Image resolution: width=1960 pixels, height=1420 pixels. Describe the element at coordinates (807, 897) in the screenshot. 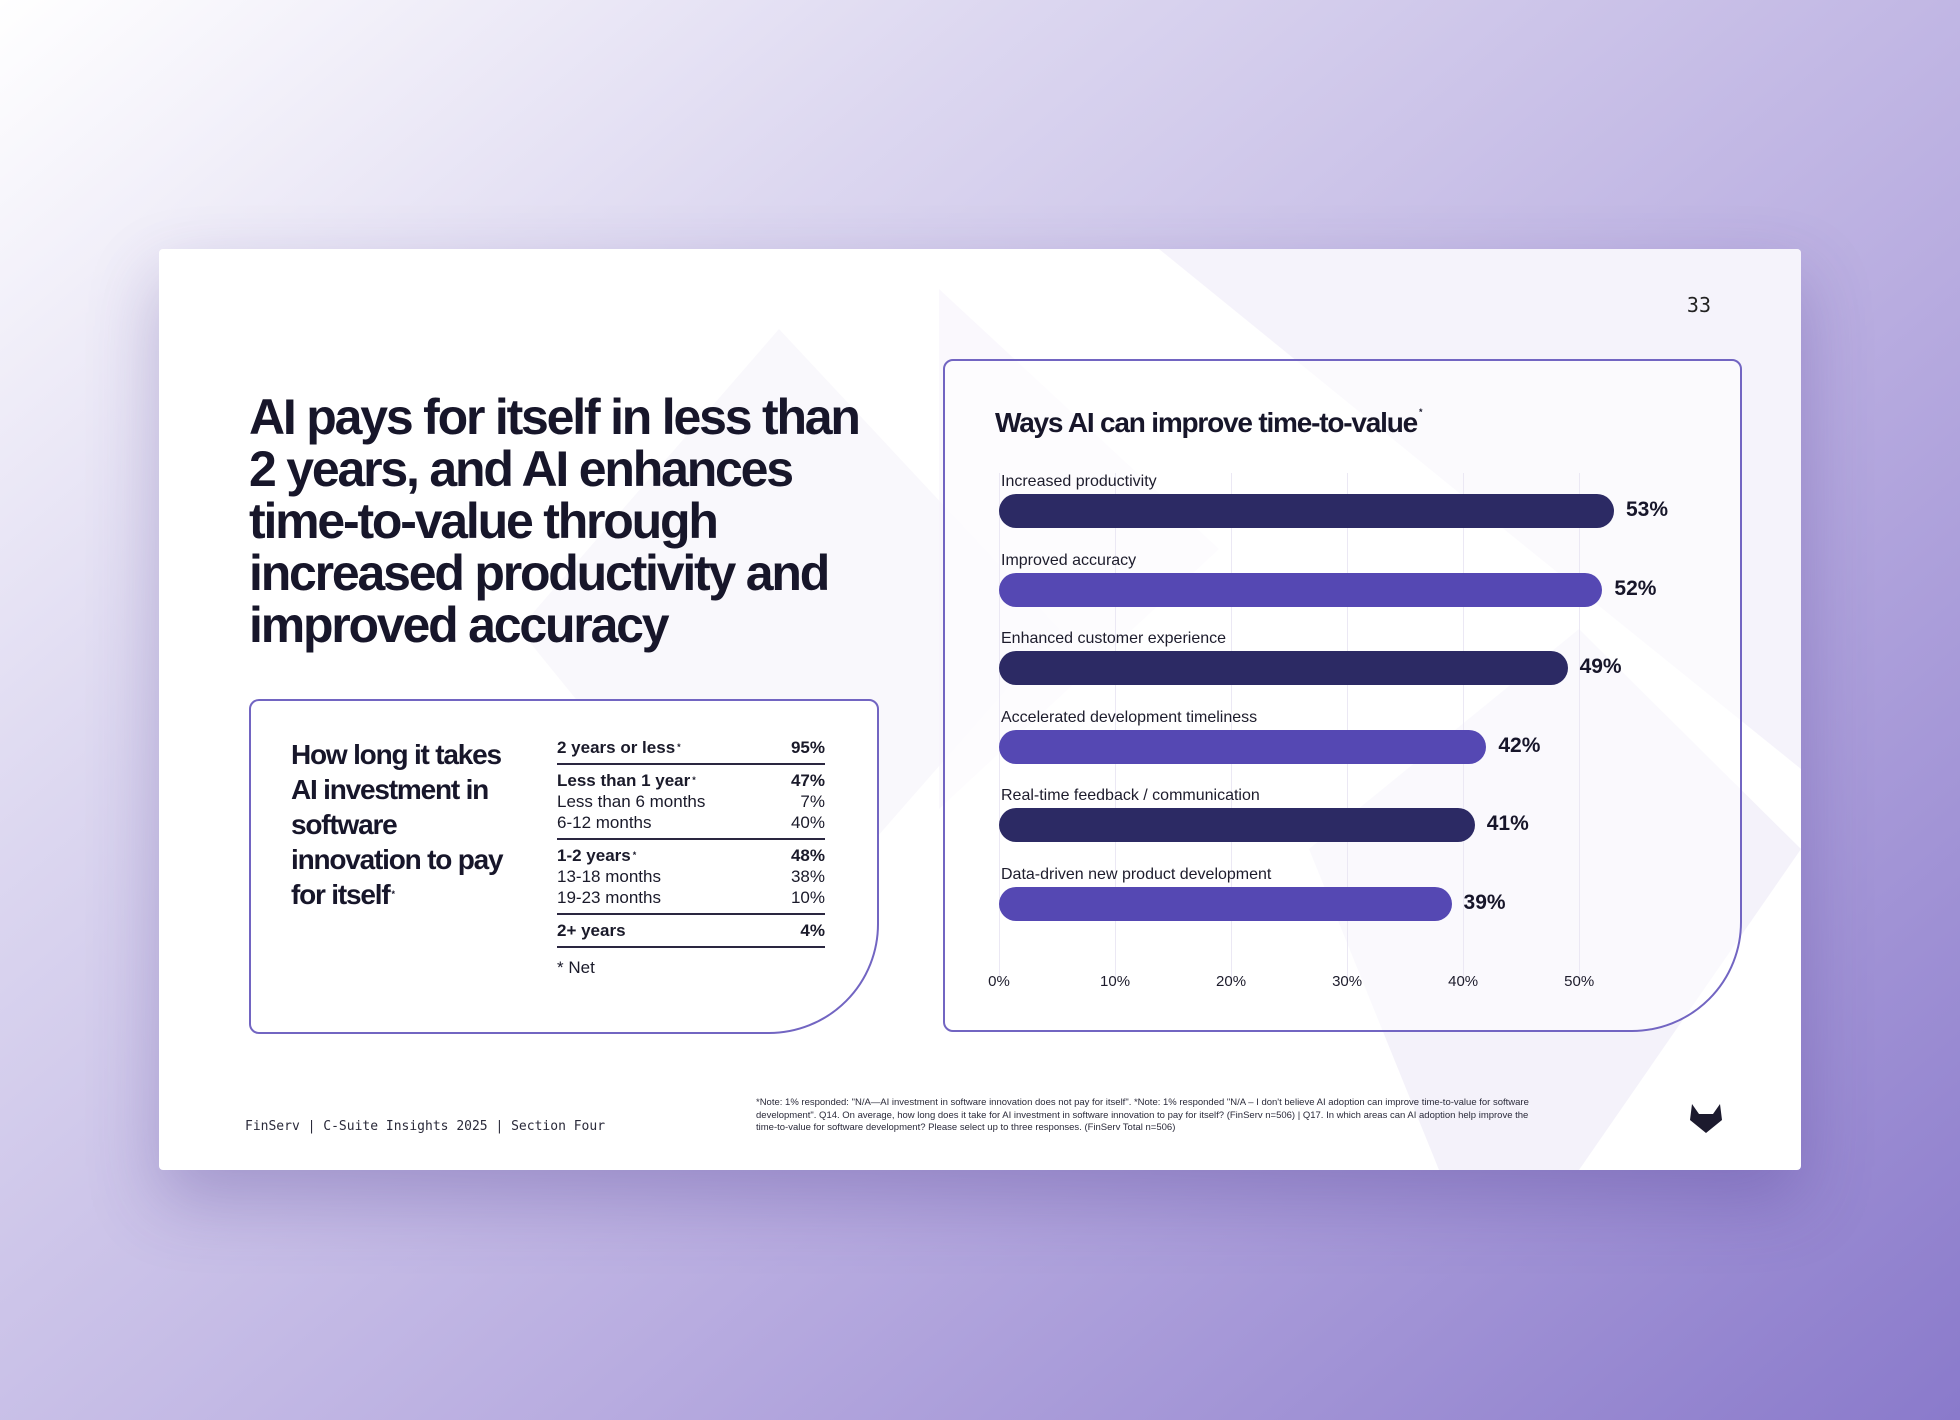

I see `payback-row-value: 10%` at that location.